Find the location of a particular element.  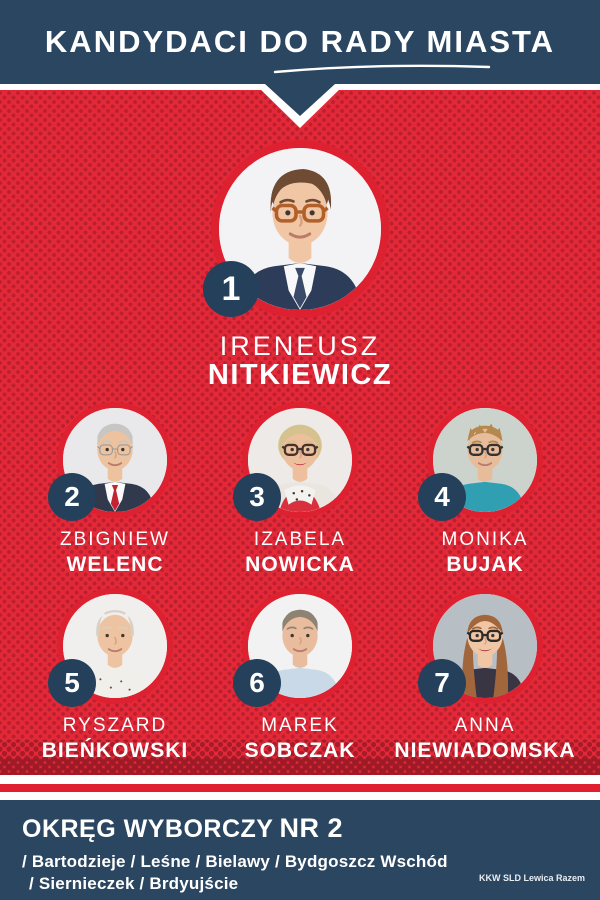

candidate-first-name: IRENEUSZ is located at coordinates (300, 346).